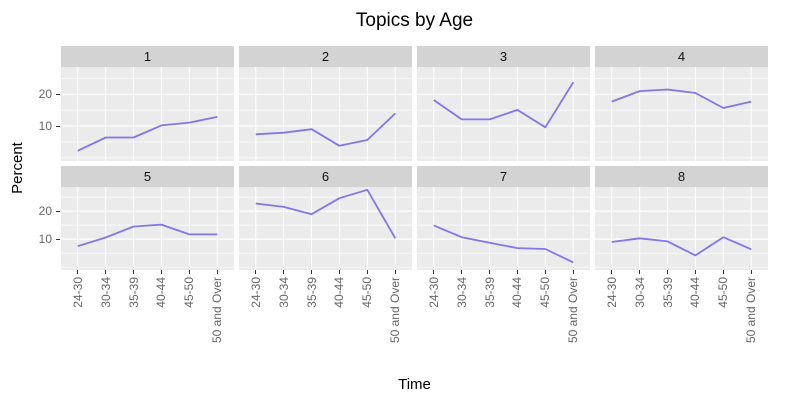  I want to click on facet-strip-label: 4, so click(681, 56).